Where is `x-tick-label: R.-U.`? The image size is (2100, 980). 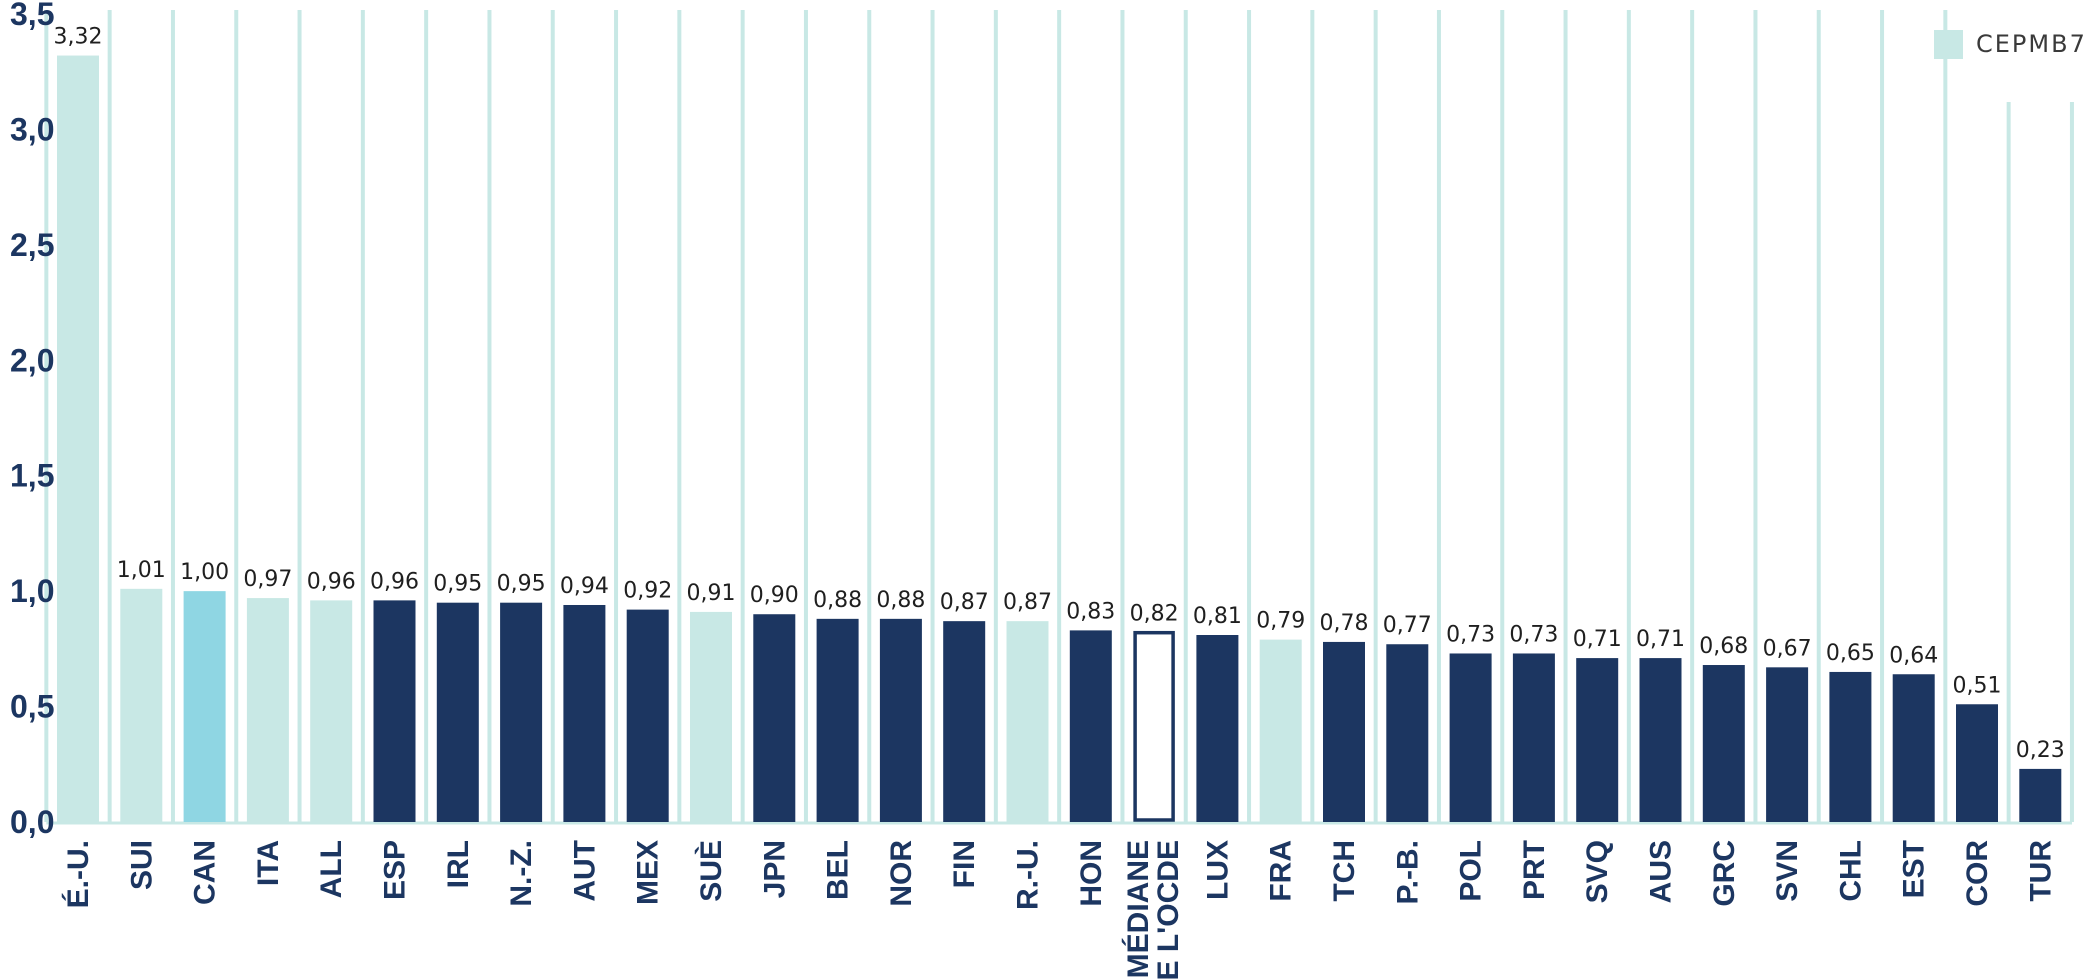 x-tick-label: R.-U. is located at coordinates (1028, 875).